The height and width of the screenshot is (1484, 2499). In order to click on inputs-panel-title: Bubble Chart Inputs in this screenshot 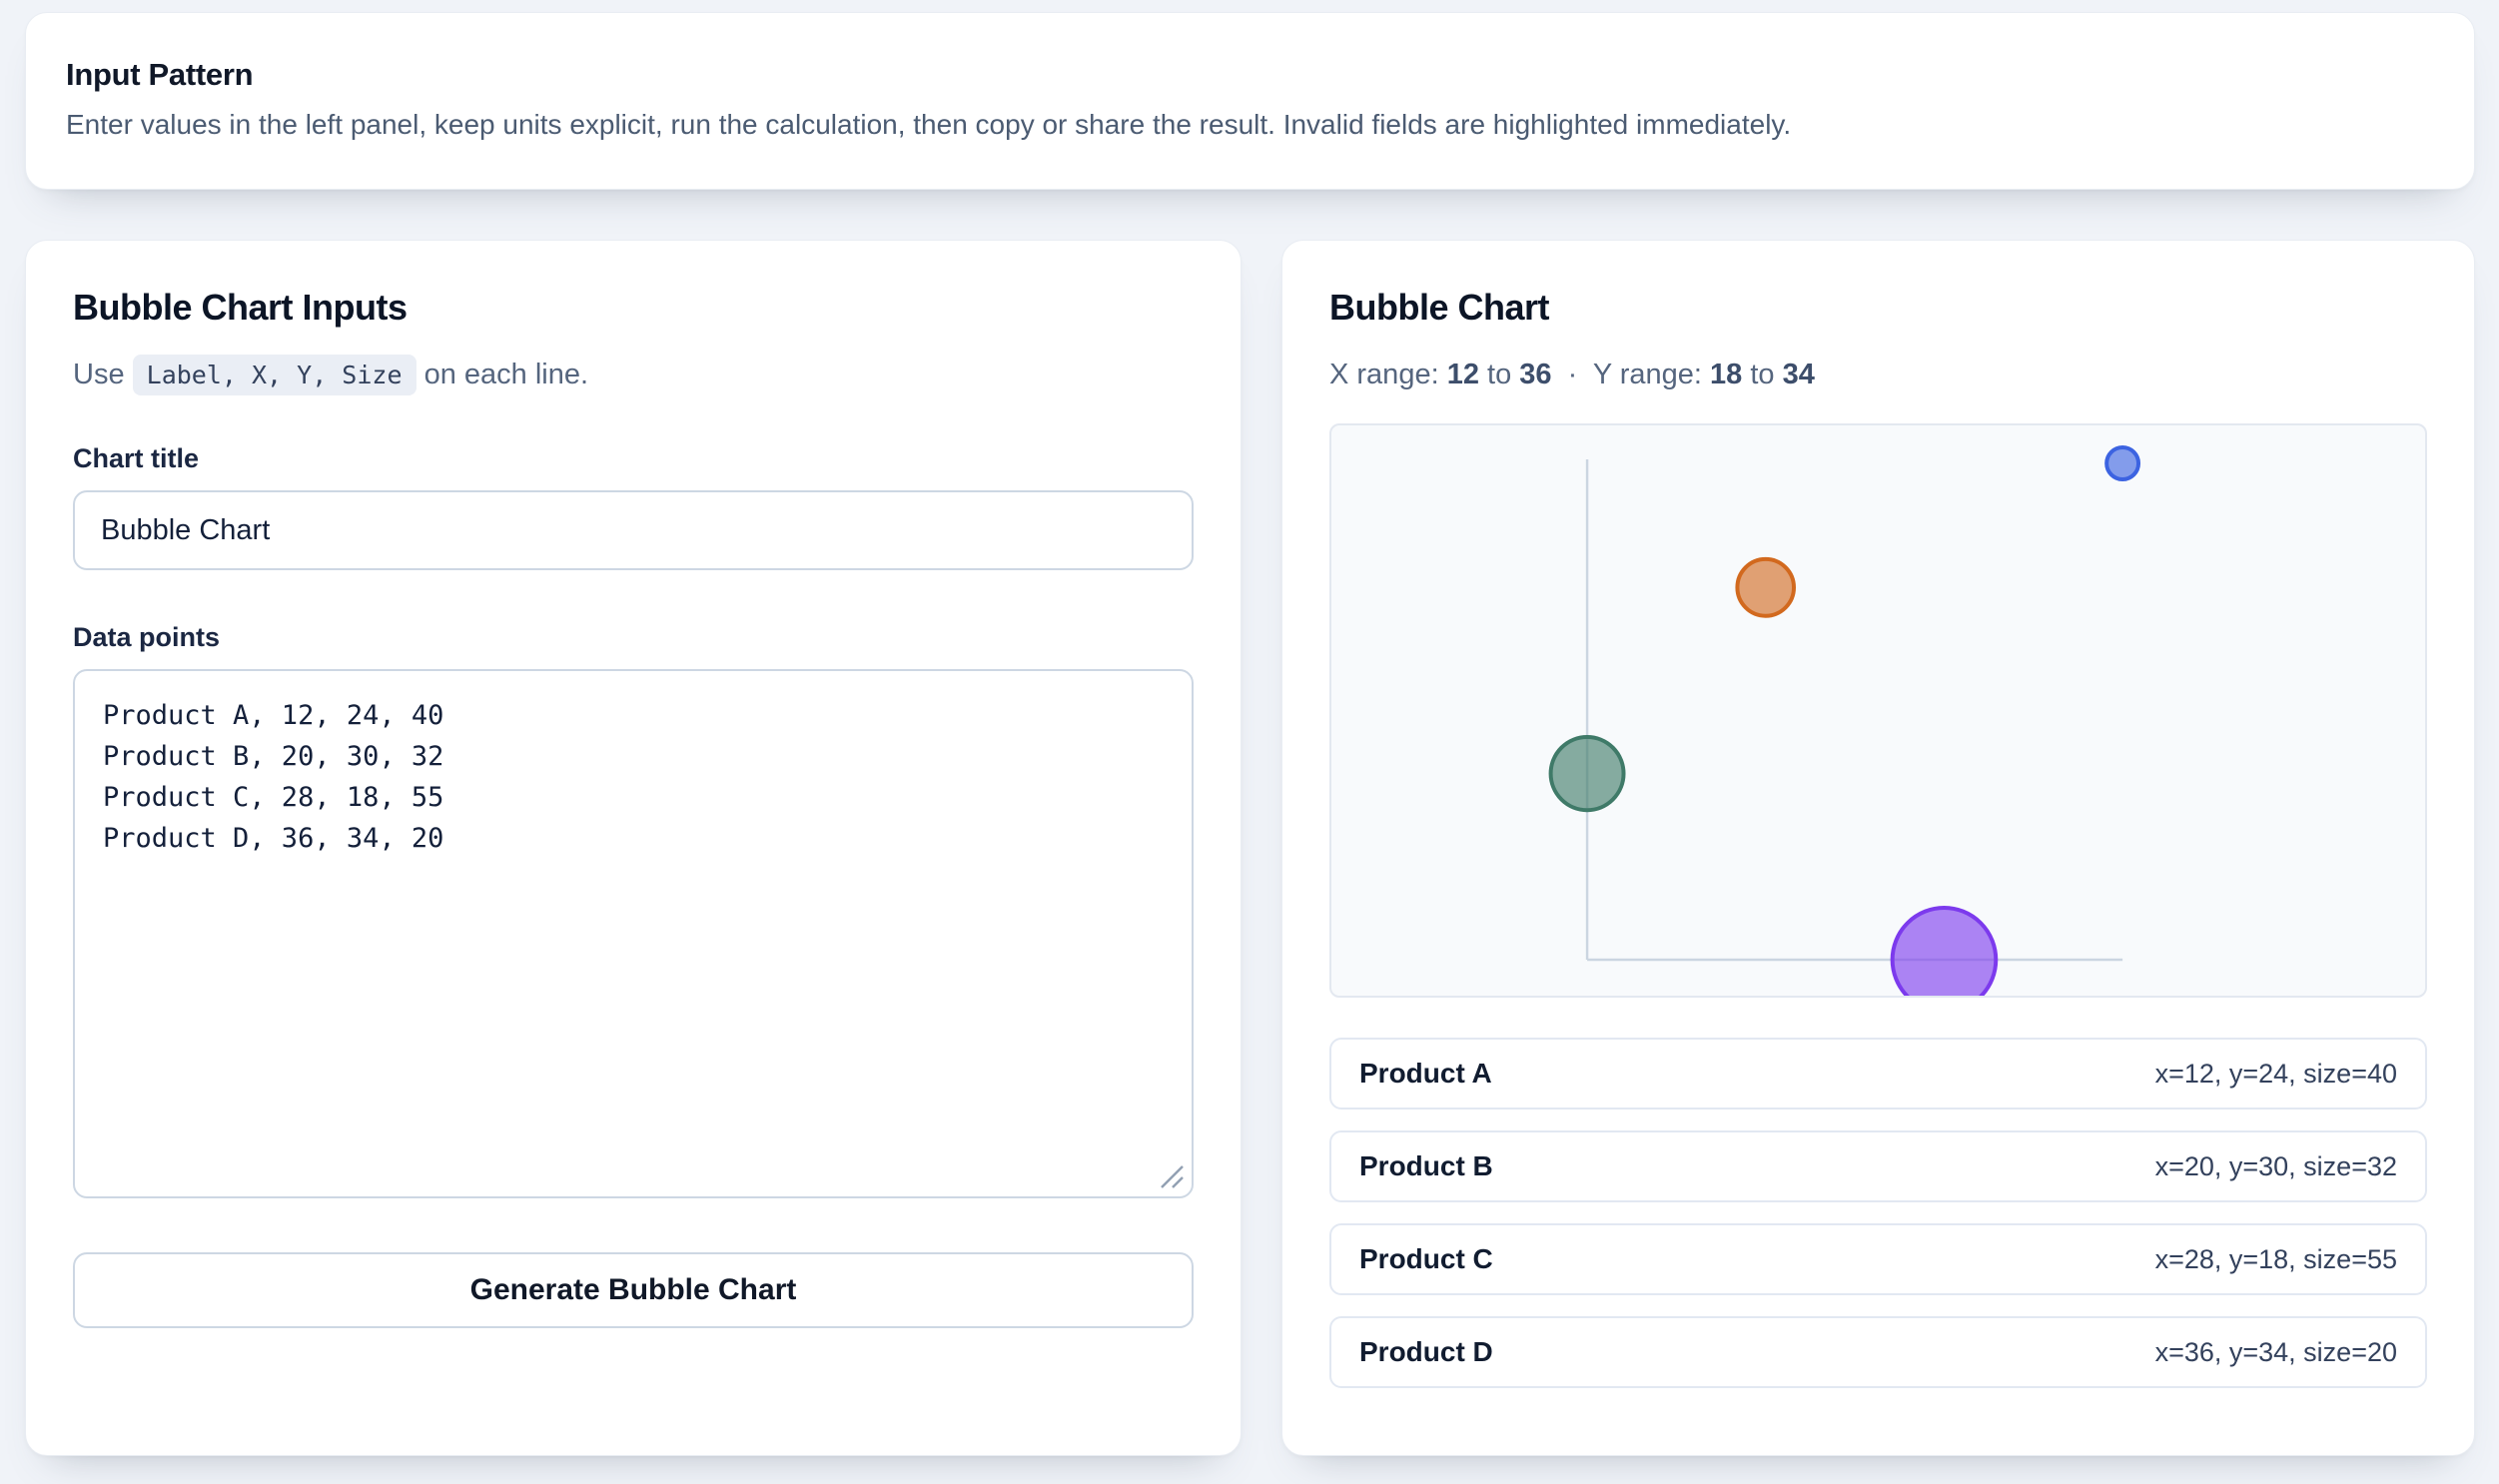, I will do `click(241, 308)`.